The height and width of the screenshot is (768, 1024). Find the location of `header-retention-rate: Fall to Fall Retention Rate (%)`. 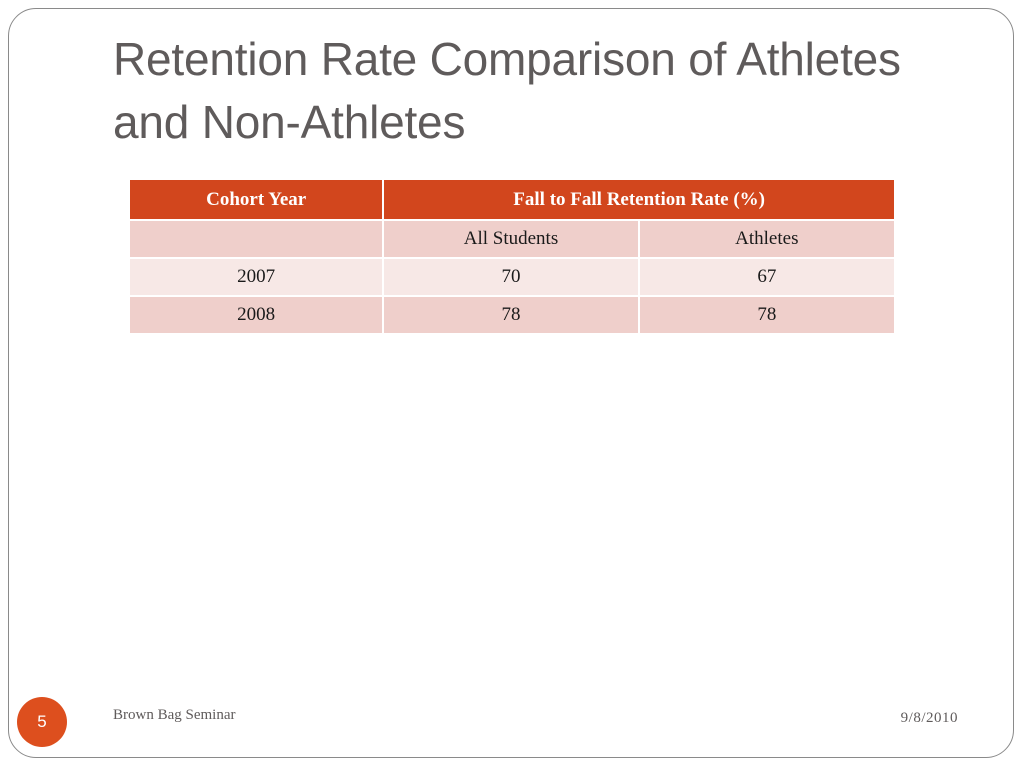

header-retention-rate: Fall to Fall Retention Rate (%) is located at coordinates (639, 199).